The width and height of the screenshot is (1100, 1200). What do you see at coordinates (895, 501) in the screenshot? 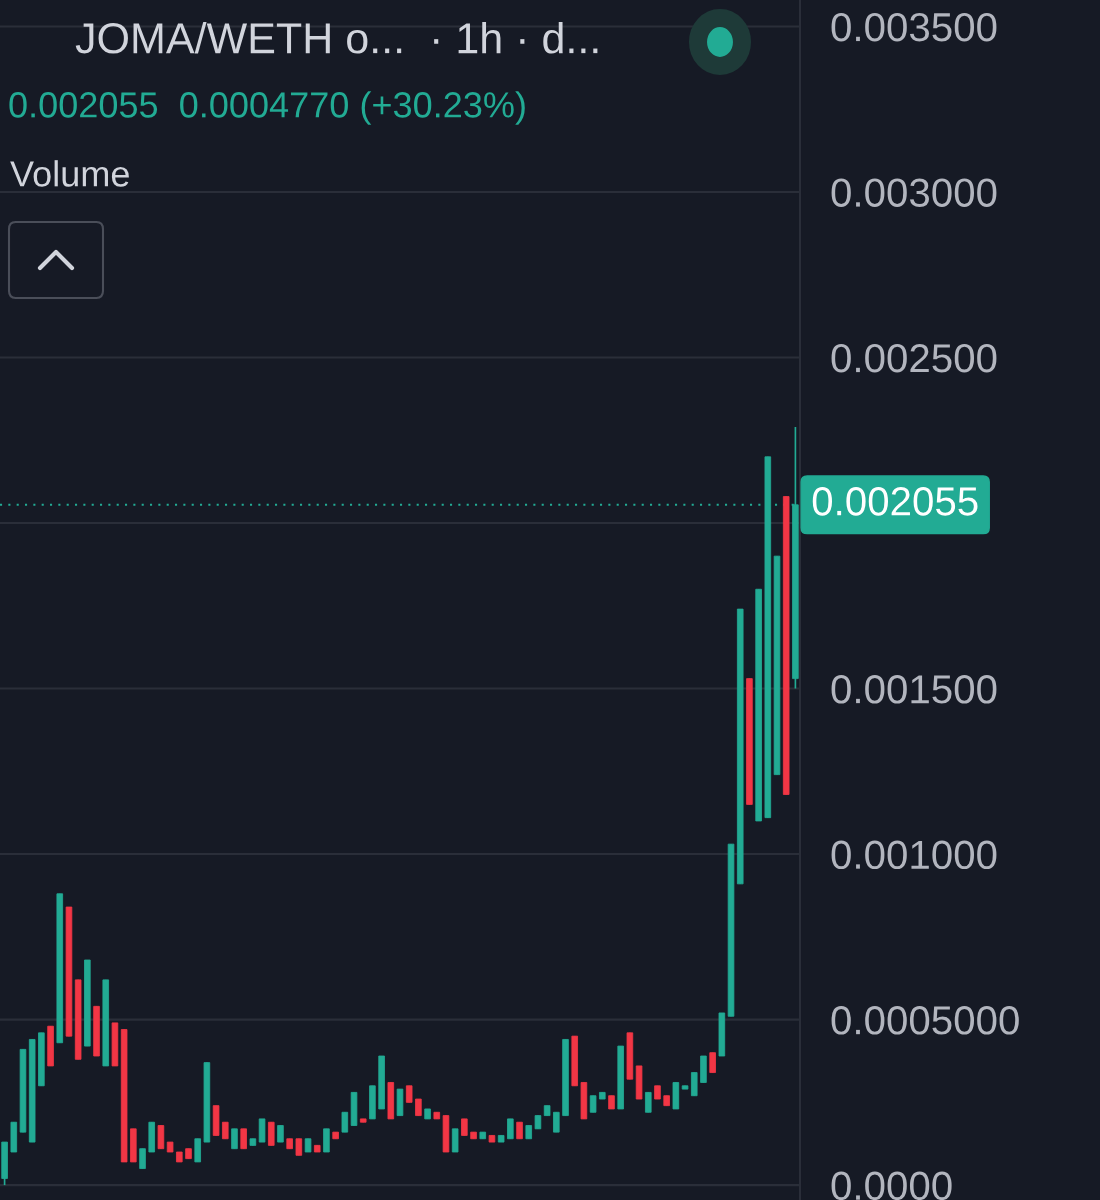
I see `ref-line-label: 0.002055` at bounding box center [895, 501].